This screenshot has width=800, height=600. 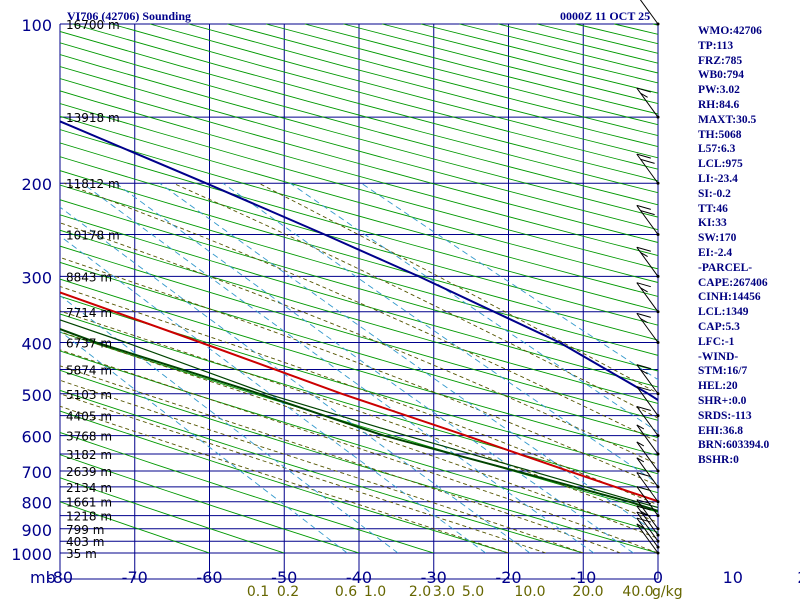 I want to click on stat-line: -PARCEL-, so click(x=725, y=267).